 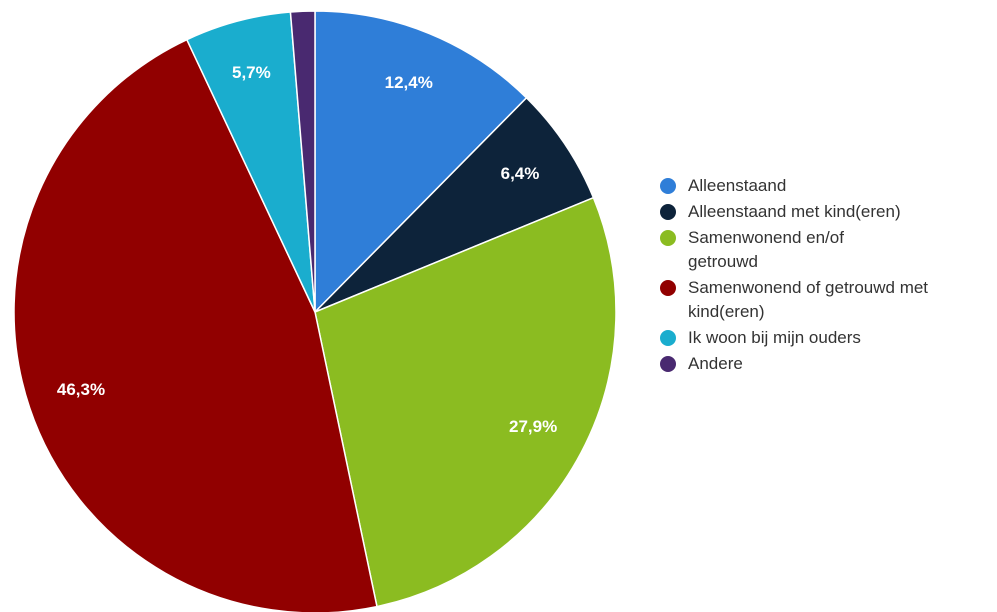 I want to click on legend-label: Alleenstaand, so click(x=737, y=185).